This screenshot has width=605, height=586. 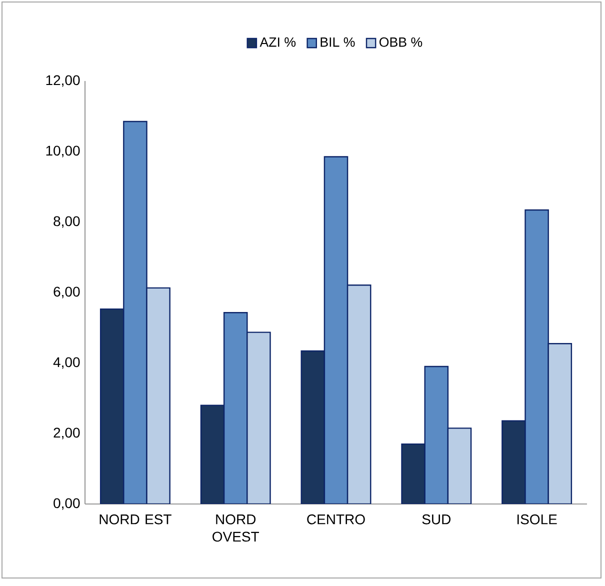 I want to click on x-tick-label: NORD OVEST, so click(x=235, y=528).